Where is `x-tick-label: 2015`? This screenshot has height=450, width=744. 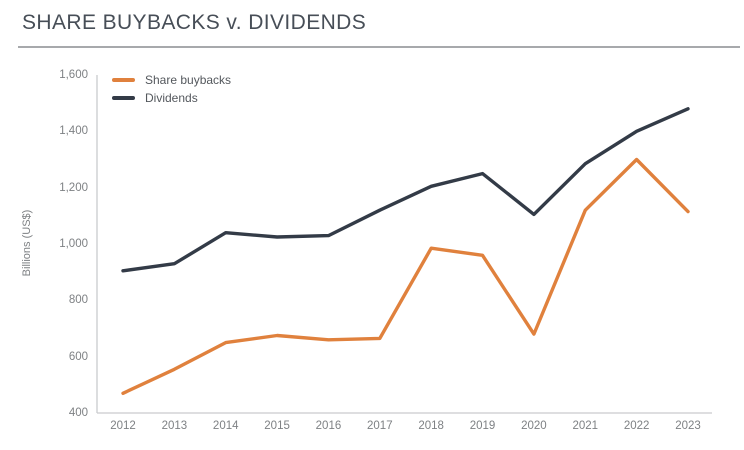
x-tick-label: 2015 is located at coordinates (277, 426).